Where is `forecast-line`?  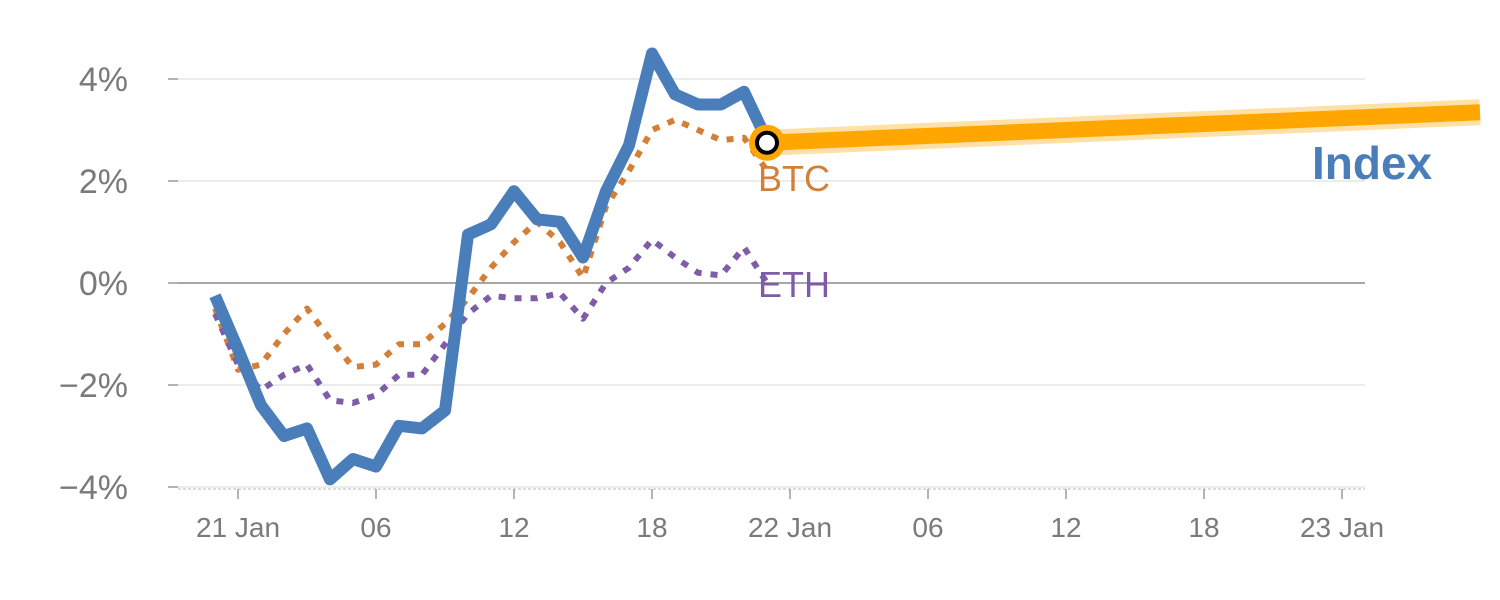 forecast-line is located at coordinates (1123, 127).